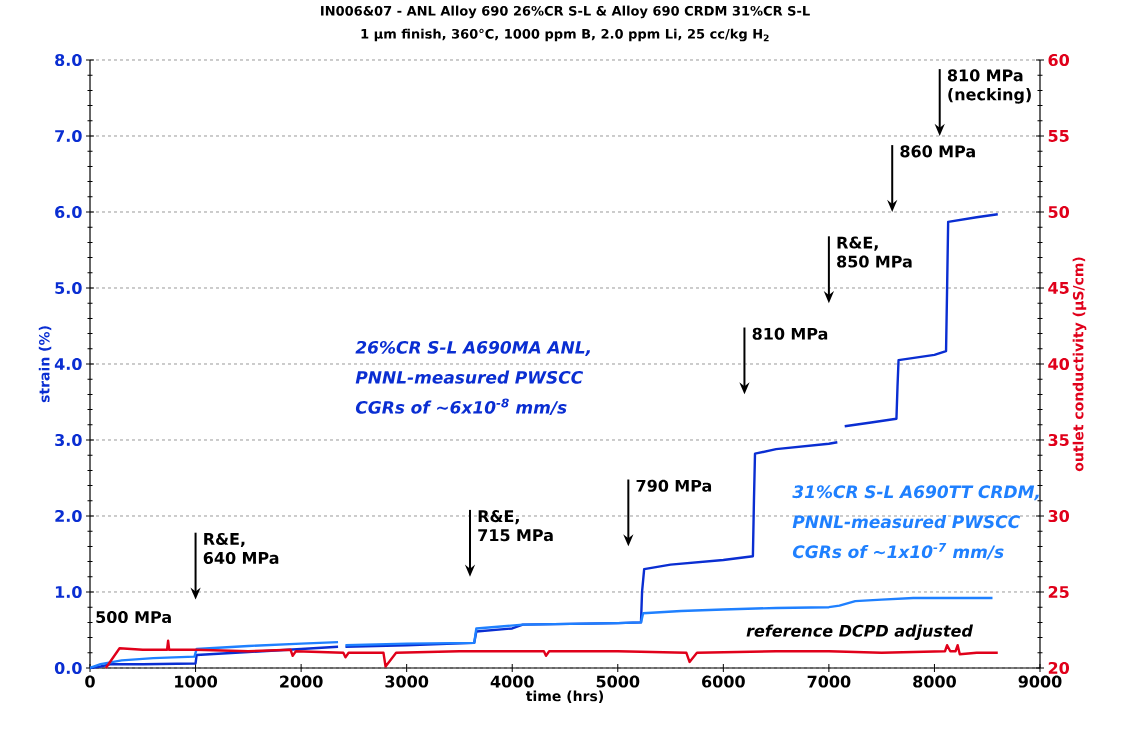 This screenshot has height=743, width=1124. Describe the element at coordinates (1059, 364) in the screenshot. I see `y2-tick-label: 40` at that location.